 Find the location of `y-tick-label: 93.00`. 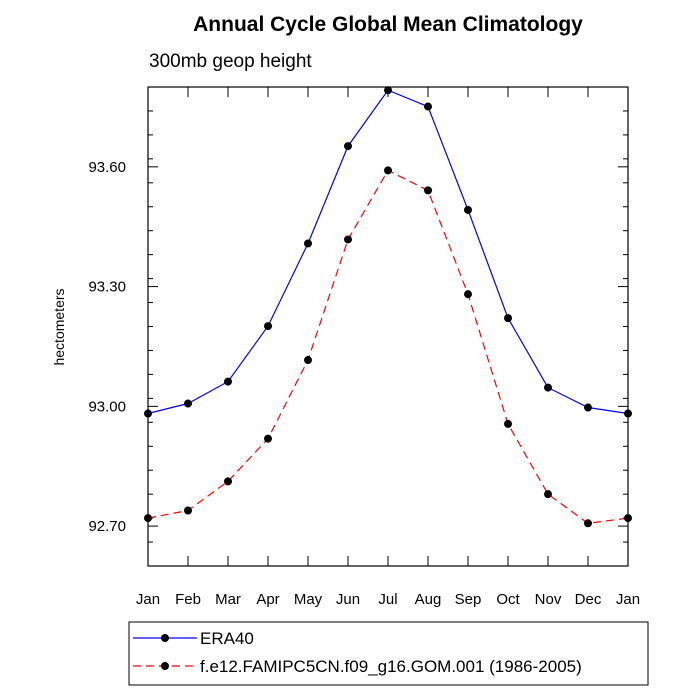

y-tick-label: 93.00 is located at coordinates (107, 406).